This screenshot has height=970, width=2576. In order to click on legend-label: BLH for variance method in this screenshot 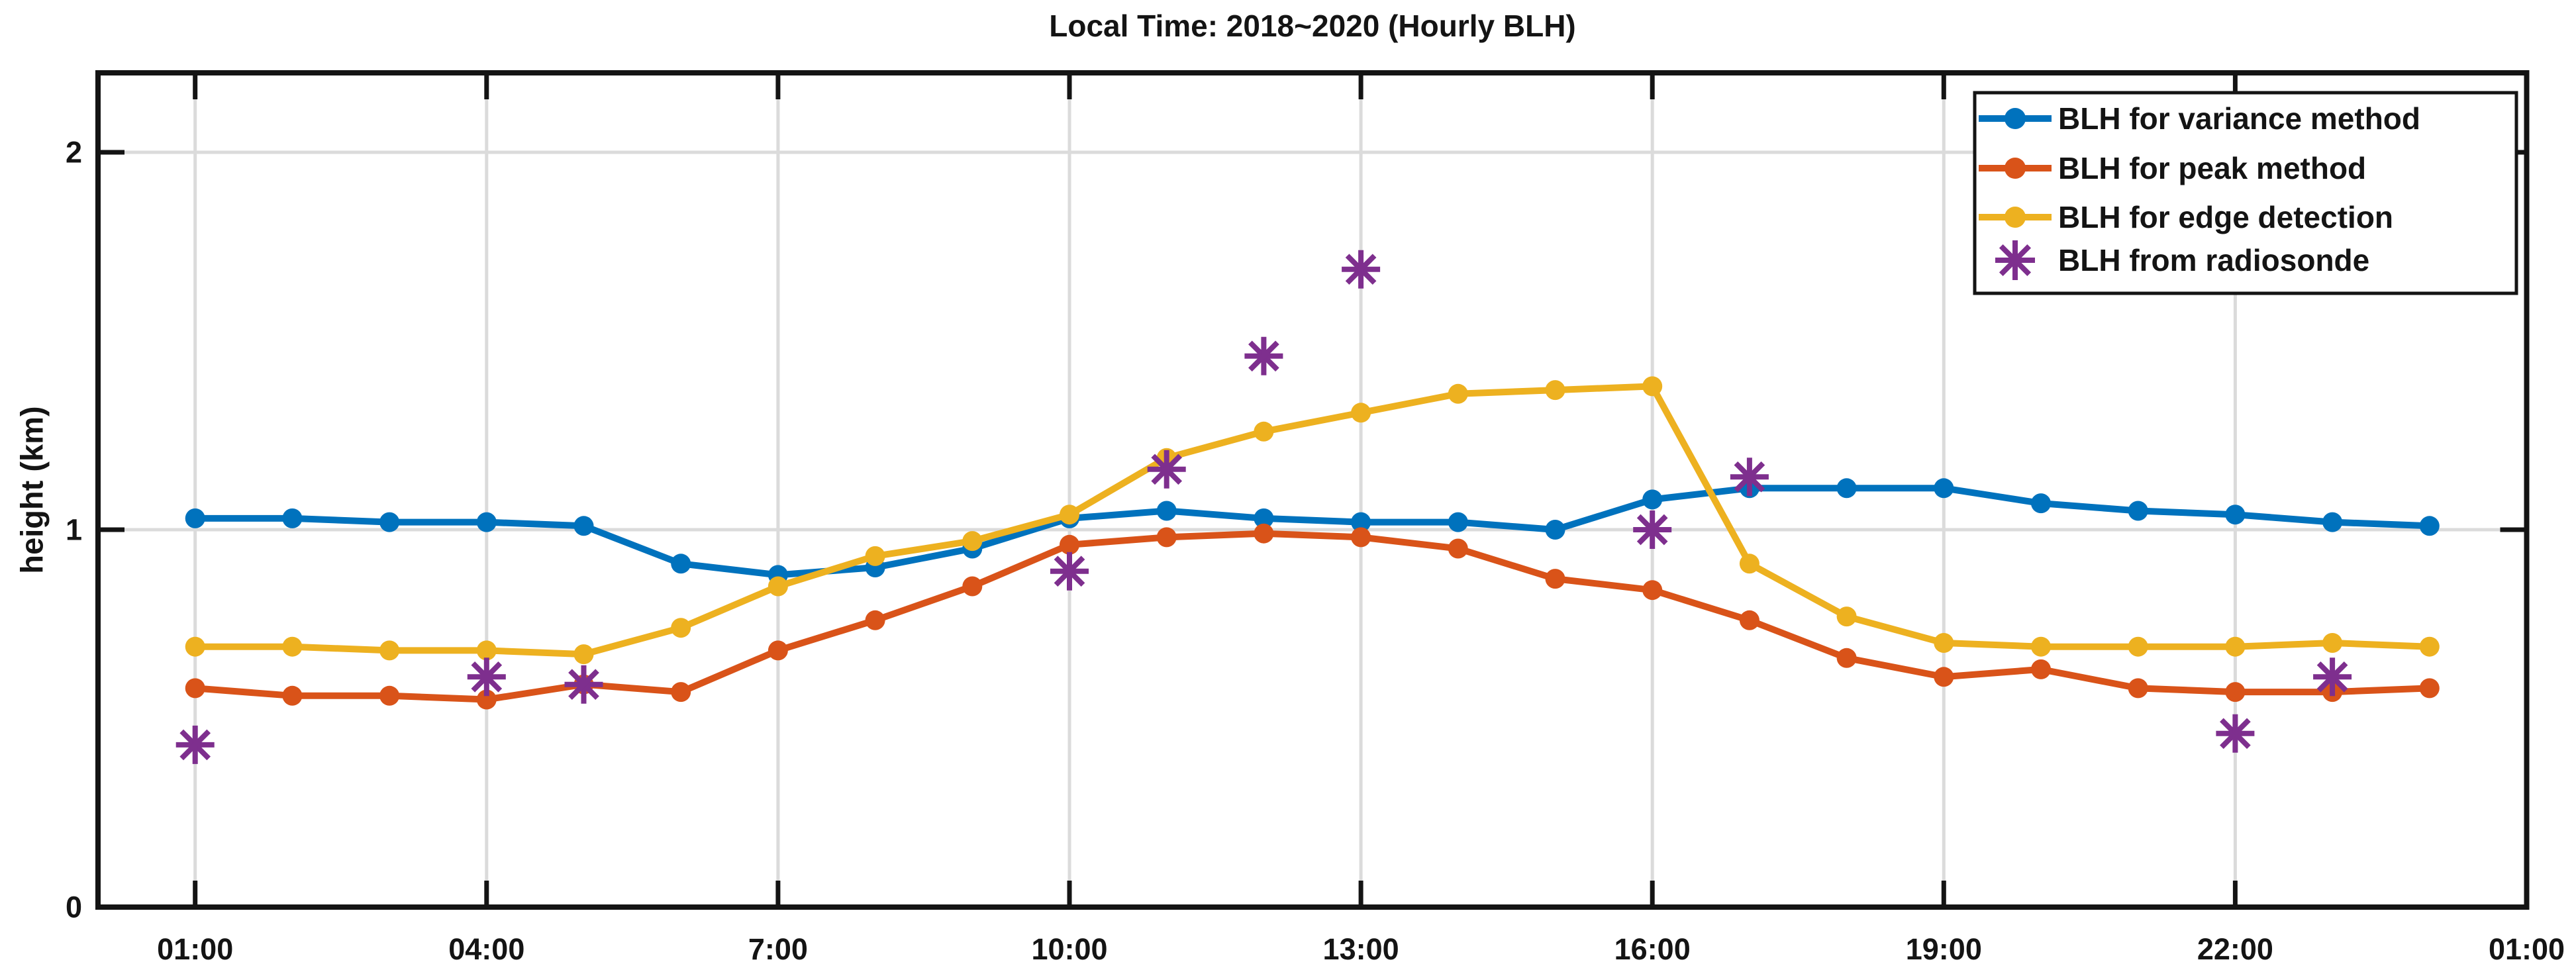, I will do `click(2239, 118)`.